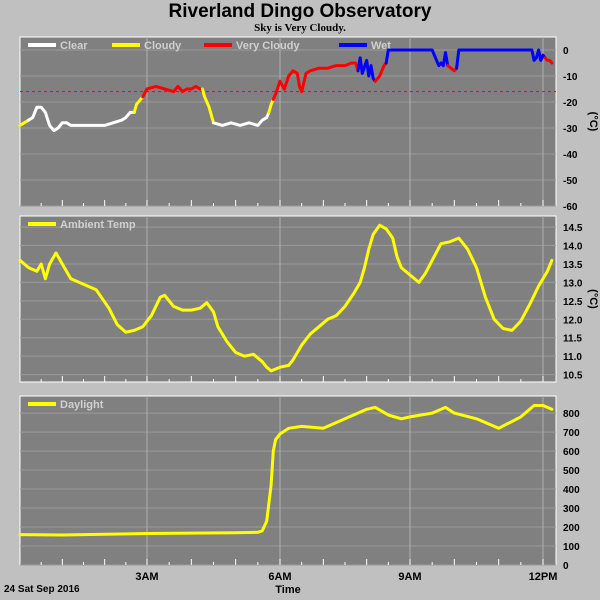 Image resolution: width=600 pixels, height=600 pixels. I want to click on y-tick-label: 100, so click(571, 547).